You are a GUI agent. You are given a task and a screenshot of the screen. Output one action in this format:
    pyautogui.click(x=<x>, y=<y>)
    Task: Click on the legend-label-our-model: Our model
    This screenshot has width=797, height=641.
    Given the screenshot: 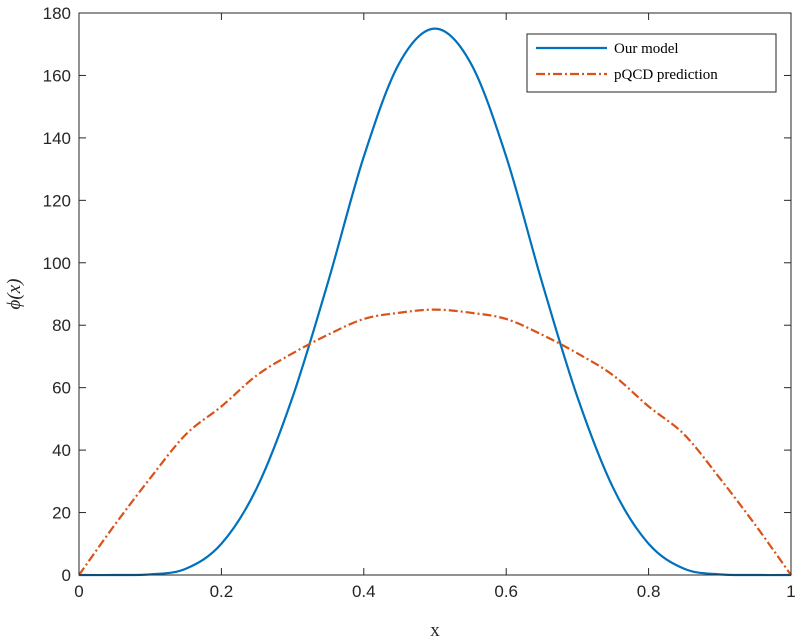 What is the action you would take?
    pyautogui.click(x=646, y=49)
    